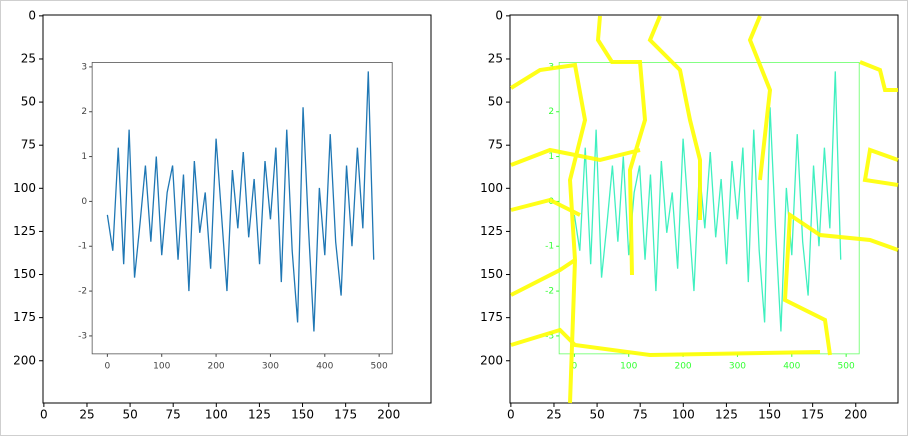  I want to click on inset-y-tick-label: 3, so click(84, 67).